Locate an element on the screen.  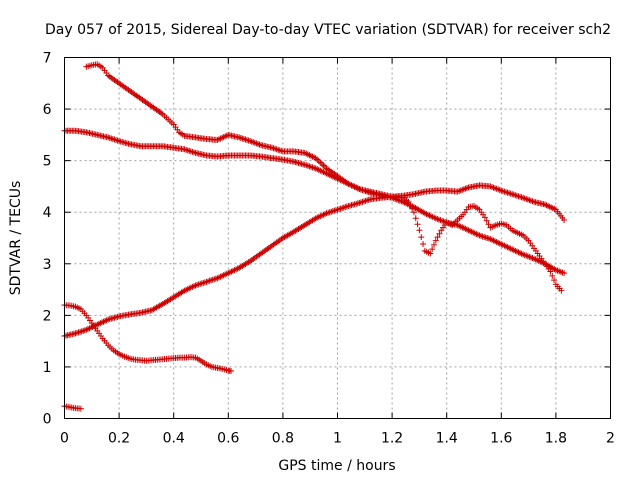
series-prn-b is located at coordinates (148, 338).